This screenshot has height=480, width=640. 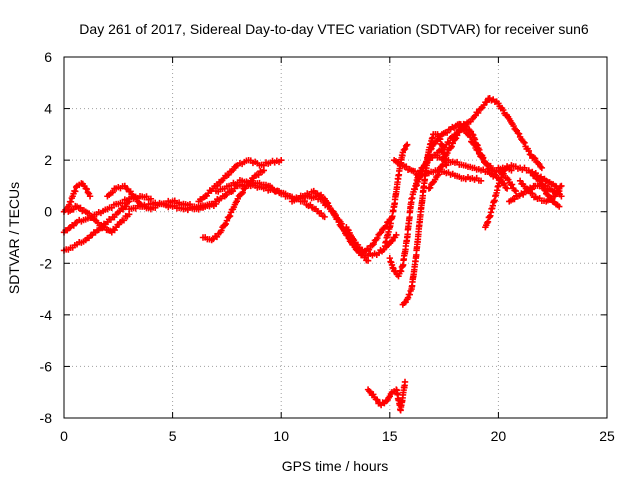 I want to click on x-tick-labels: 0 5 10 15 20 25, so click(x=337, y=436).